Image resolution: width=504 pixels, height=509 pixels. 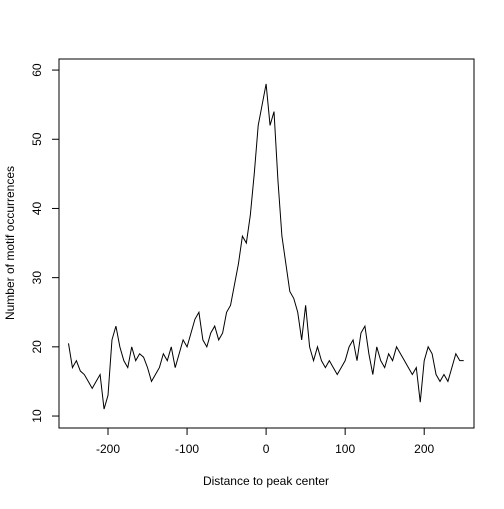 What do you see at coordinates (37, 278) in the screenshot?
I see `y-tick-label: 30` at bounding box center [37, 278].